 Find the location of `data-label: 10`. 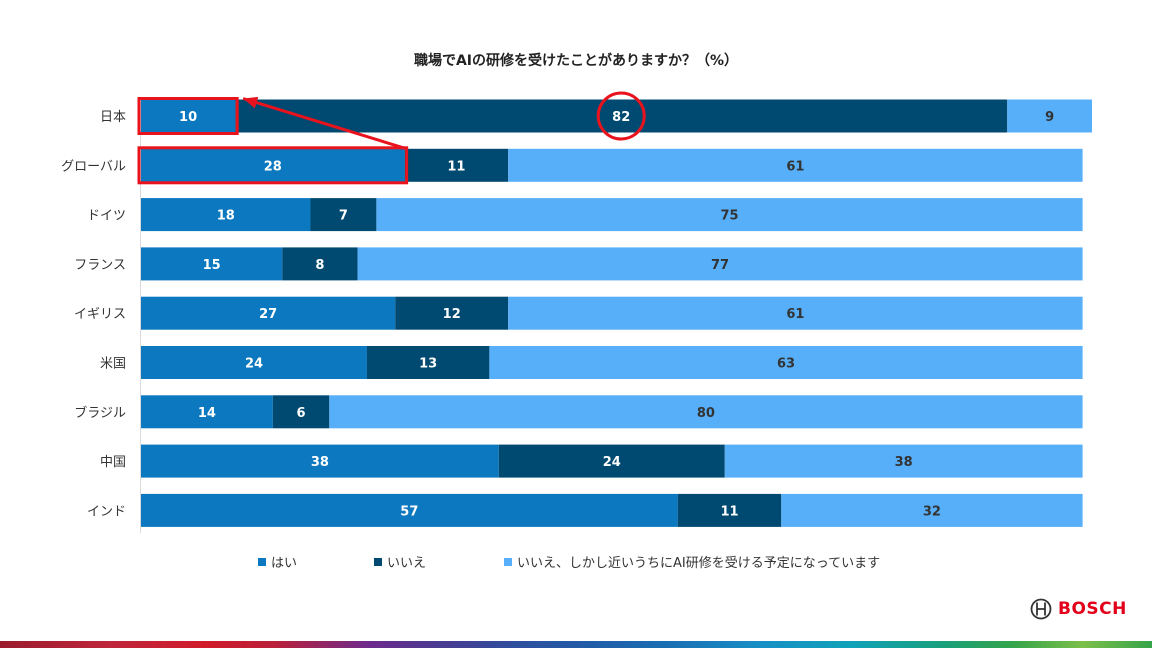

data-label: 10 is located at coordinates (188, 117).